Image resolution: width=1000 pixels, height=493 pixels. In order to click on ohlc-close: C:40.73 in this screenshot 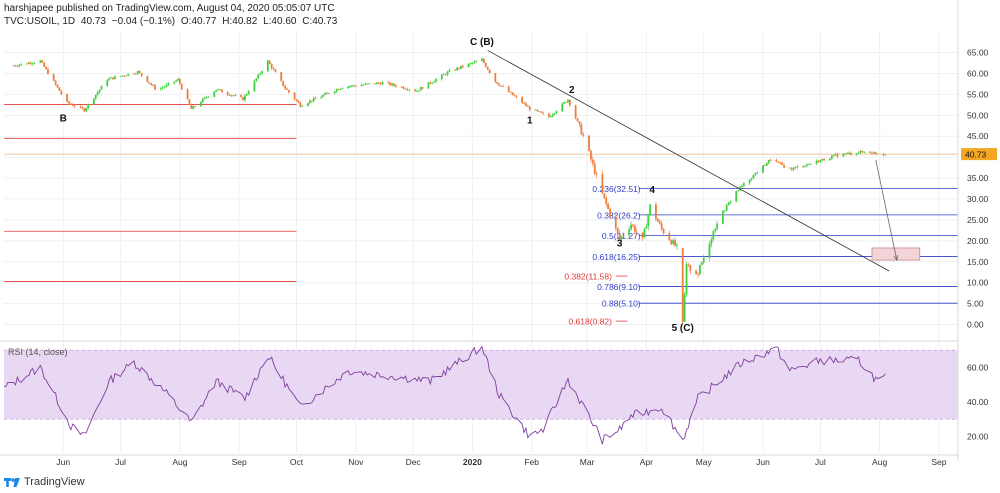, I will do `click(320, 21)`.